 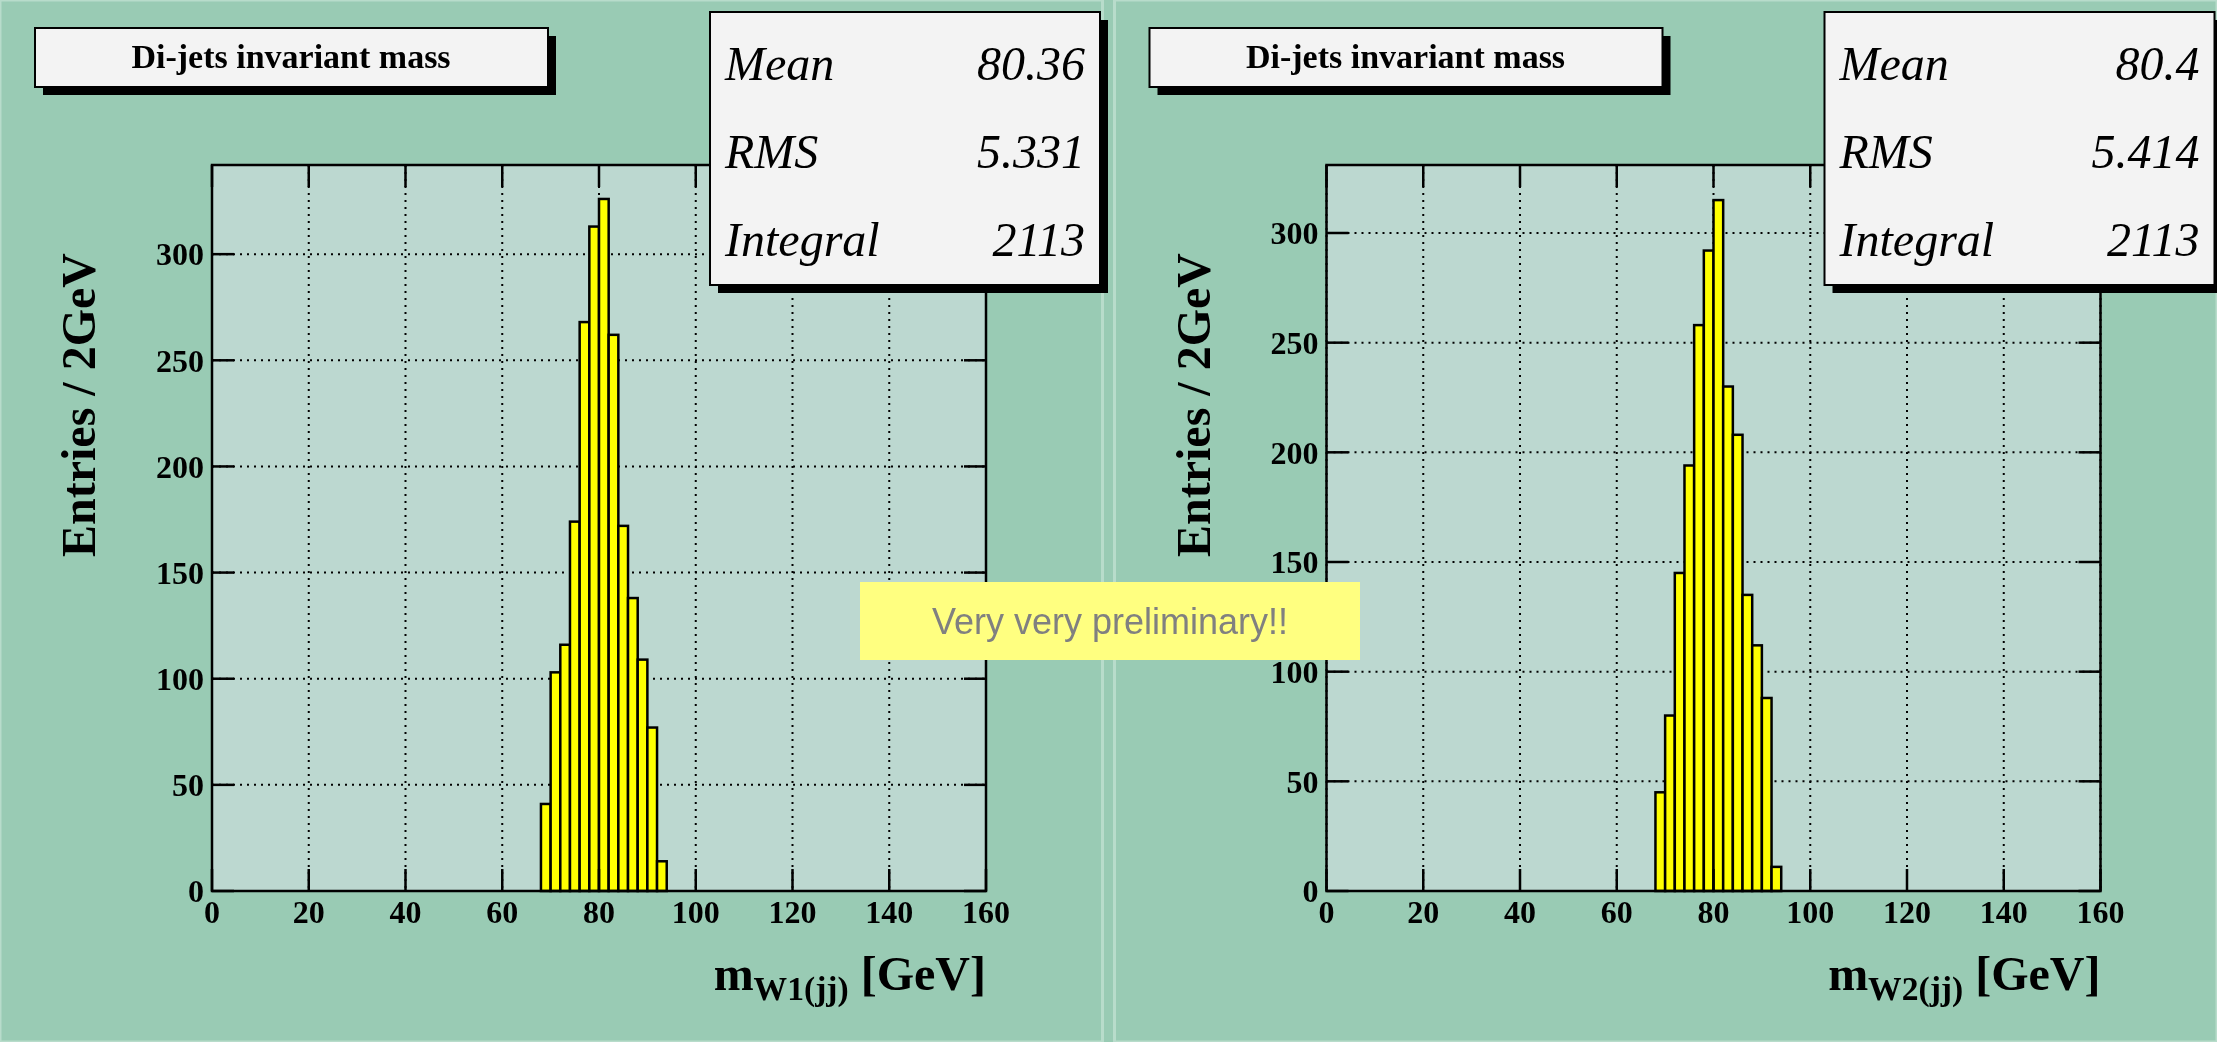 I want to click on text: 80.36, so click(x=1031, y=63).